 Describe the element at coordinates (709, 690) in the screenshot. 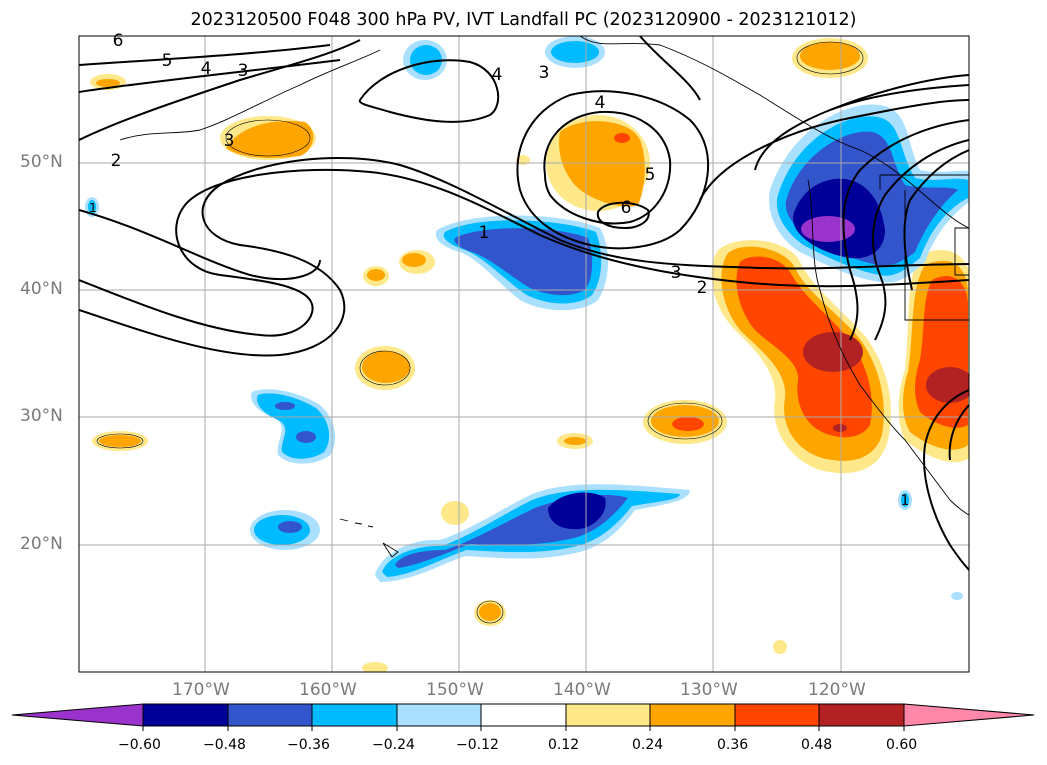

I see `longitude-label: 130°W` at that location.